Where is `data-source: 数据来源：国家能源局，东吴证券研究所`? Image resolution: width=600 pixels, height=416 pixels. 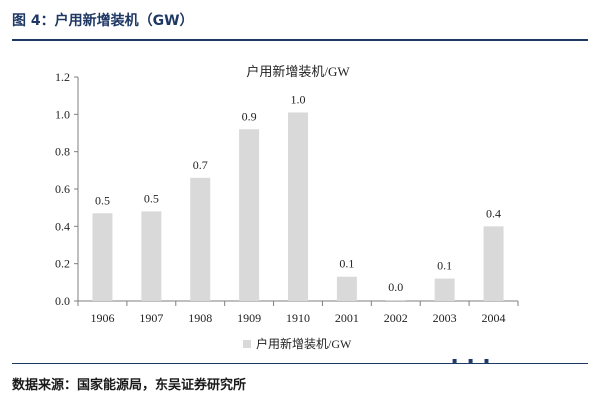
data-source: 数据来源：国家能源局，东吴证券研究所 is located at coordinates (129, 385).